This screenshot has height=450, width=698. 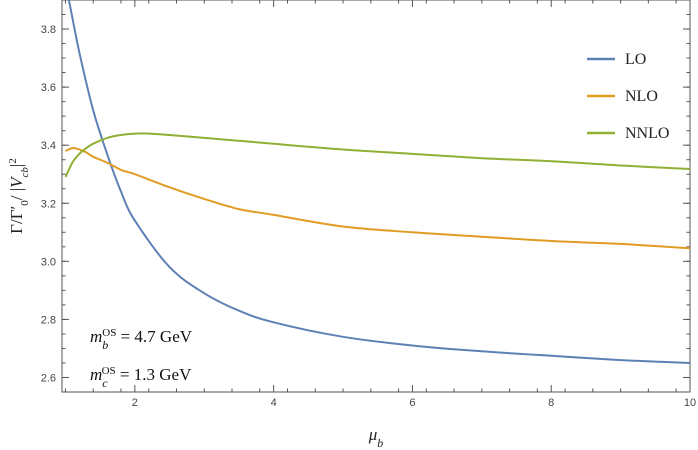 I want to click on svg-text: Γ/Γ′0/ |Vcb|2, so click(x=19, y=196).